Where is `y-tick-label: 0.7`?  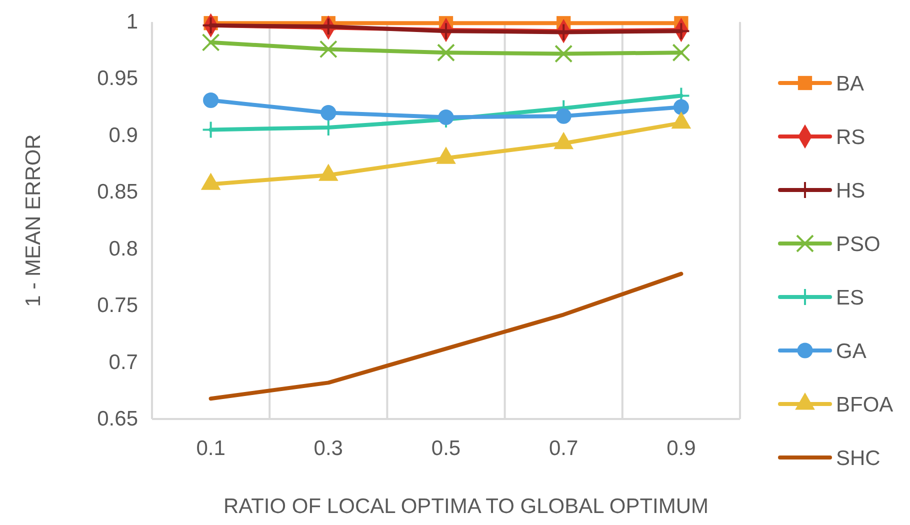
y-tick-label: 0.7 is located at coordinates (123, 362).